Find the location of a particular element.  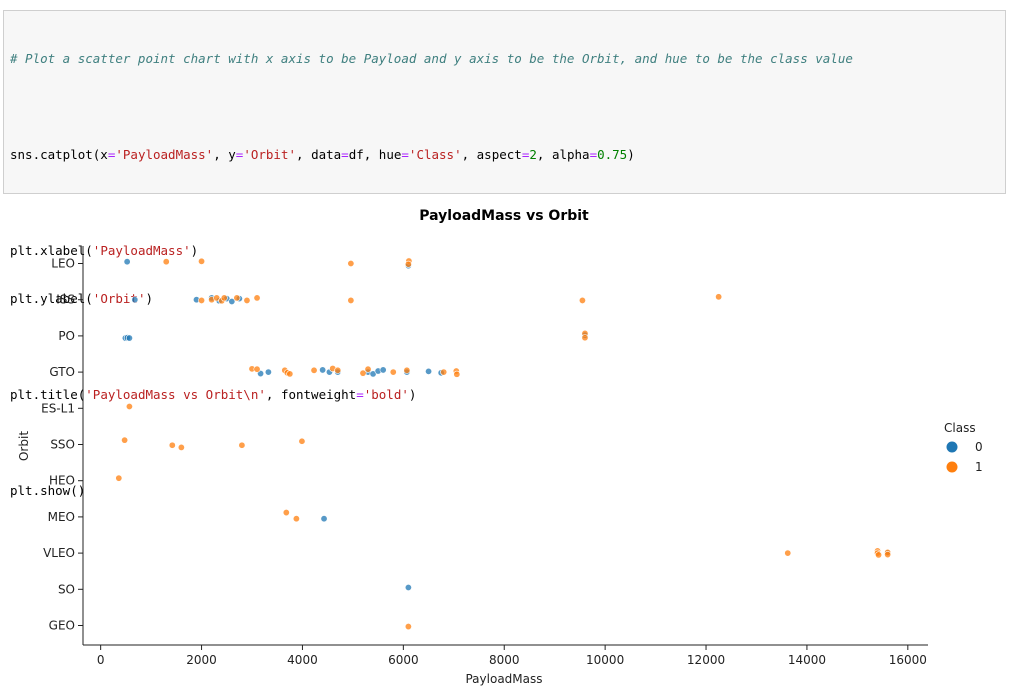

legend-label-class-0: 0 is located at coordinates (979, 447).